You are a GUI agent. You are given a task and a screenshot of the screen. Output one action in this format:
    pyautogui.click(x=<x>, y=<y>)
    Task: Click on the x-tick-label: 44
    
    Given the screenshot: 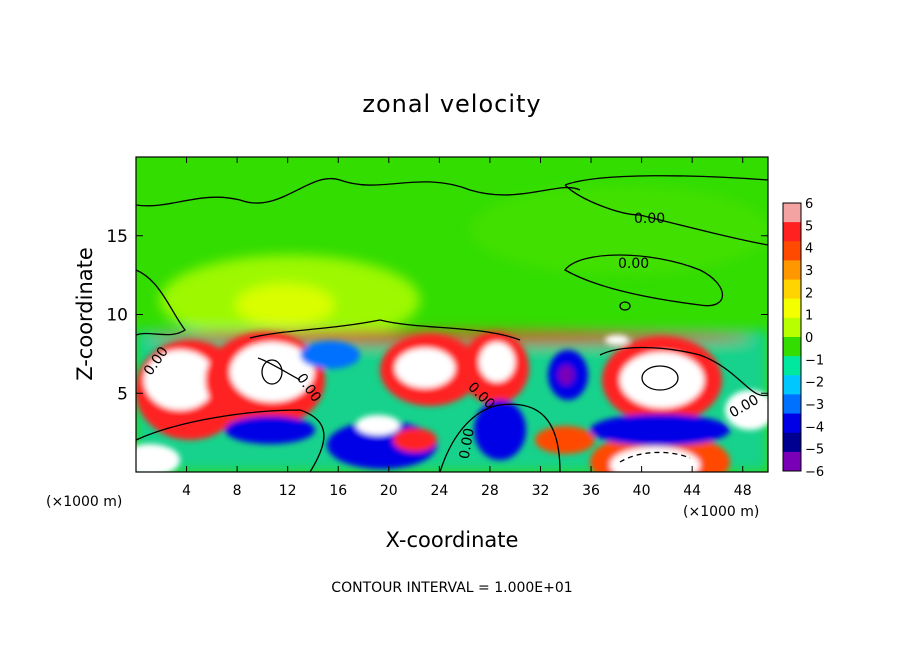 What is the action you would take?
    pyautogui.click(x=692, y=491)
    